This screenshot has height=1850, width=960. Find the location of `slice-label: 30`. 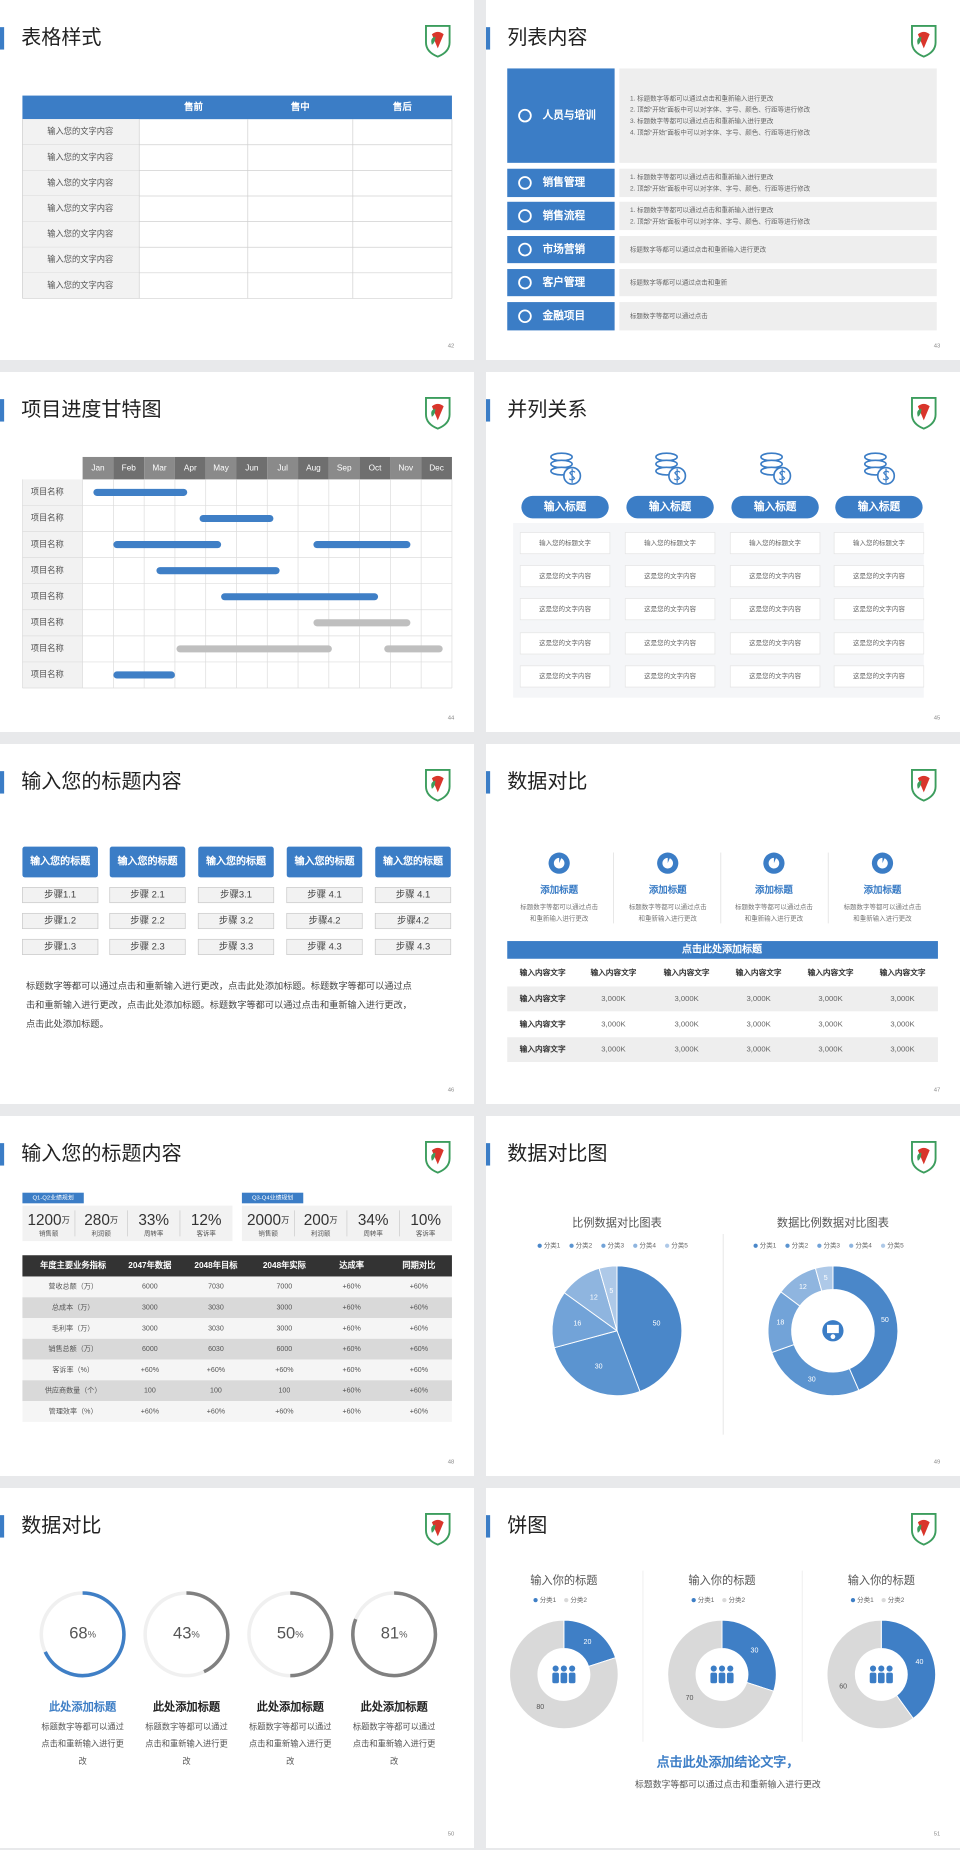

slice-label: 30 is located at coordinates (755, 1651).